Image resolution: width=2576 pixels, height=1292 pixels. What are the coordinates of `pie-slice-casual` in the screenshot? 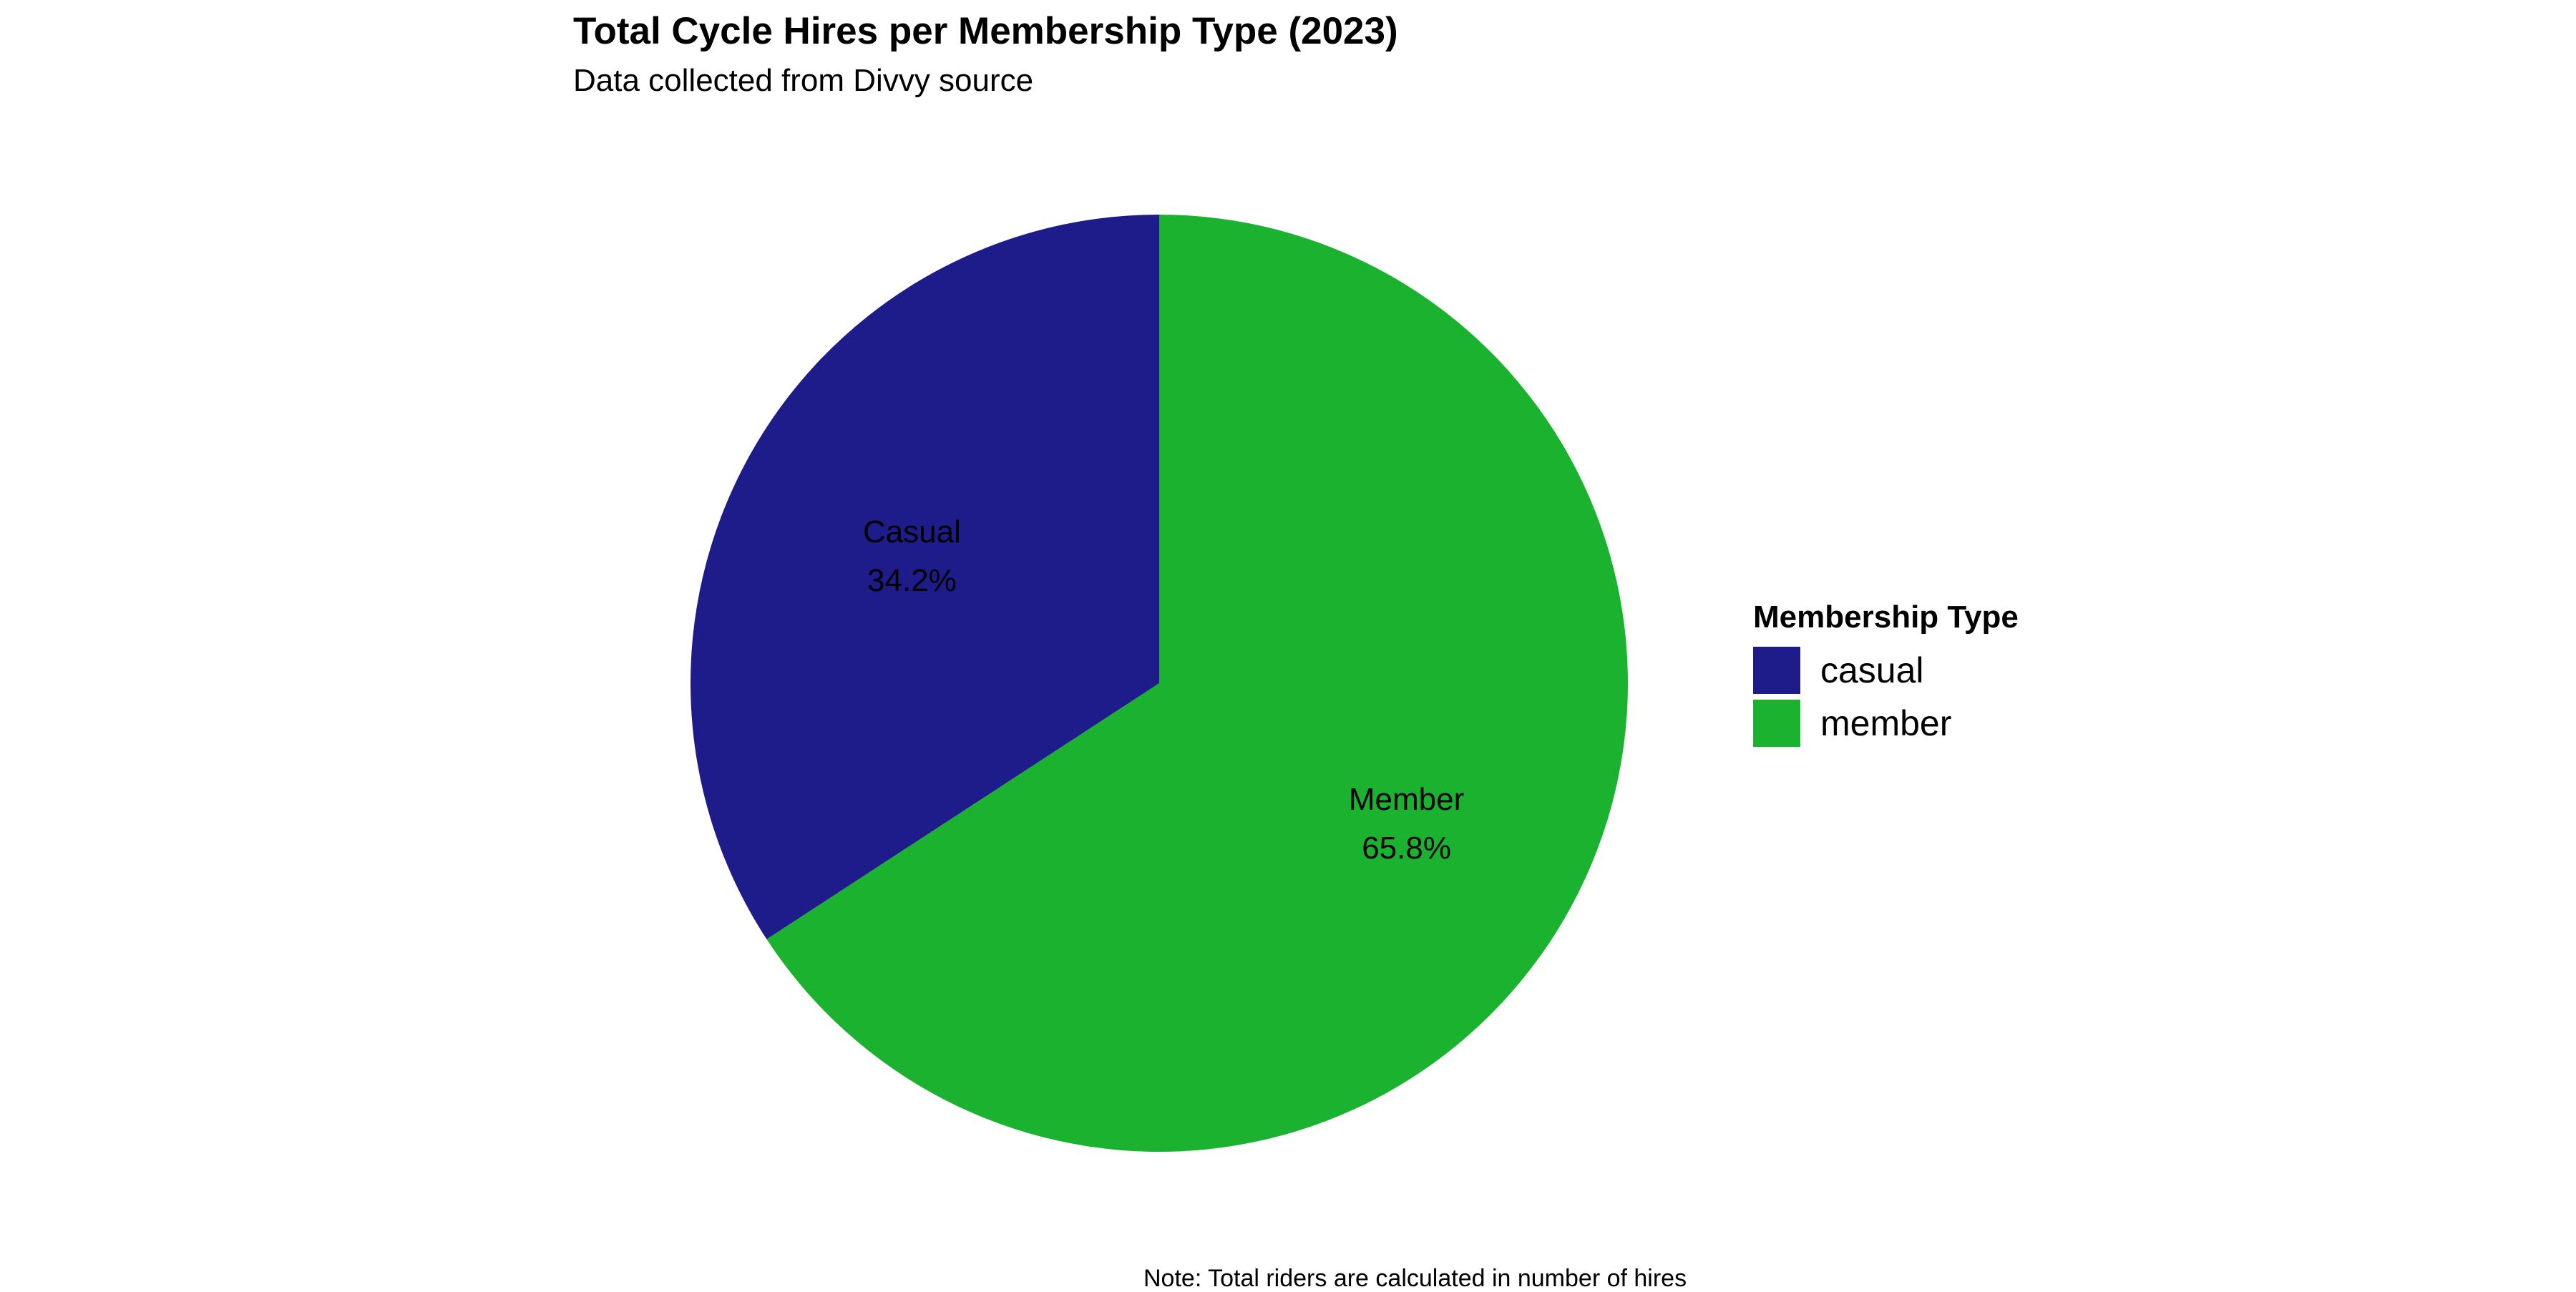 It's located at (925, 576).